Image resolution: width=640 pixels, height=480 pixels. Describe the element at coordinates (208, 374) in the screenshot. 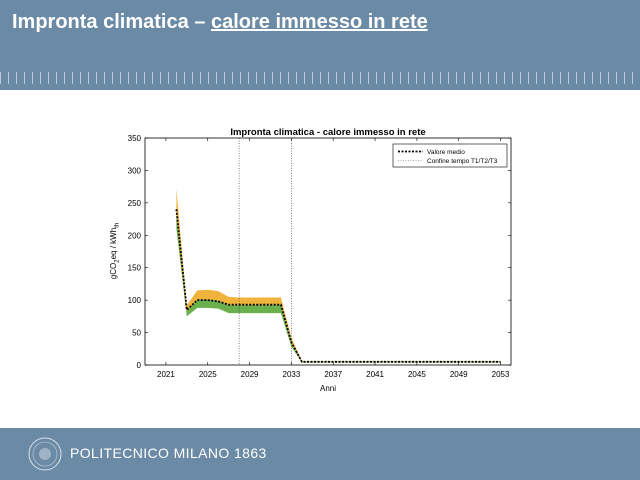

I see `x-tick-label: 2025` at that location.